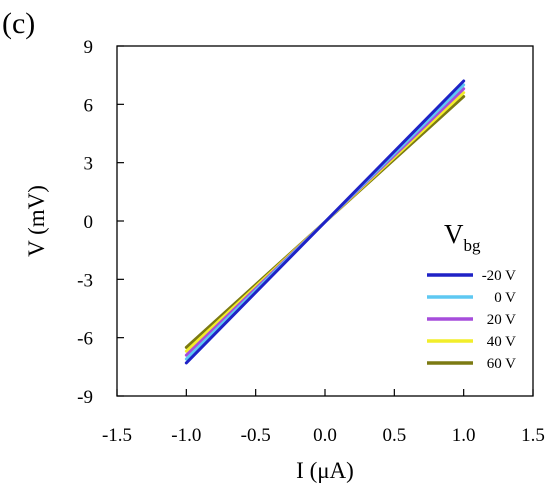 Image resolution: width=550 pixels, height=492 pixels. I want to click on x-tick-label: -1.5, so click(117, 435).